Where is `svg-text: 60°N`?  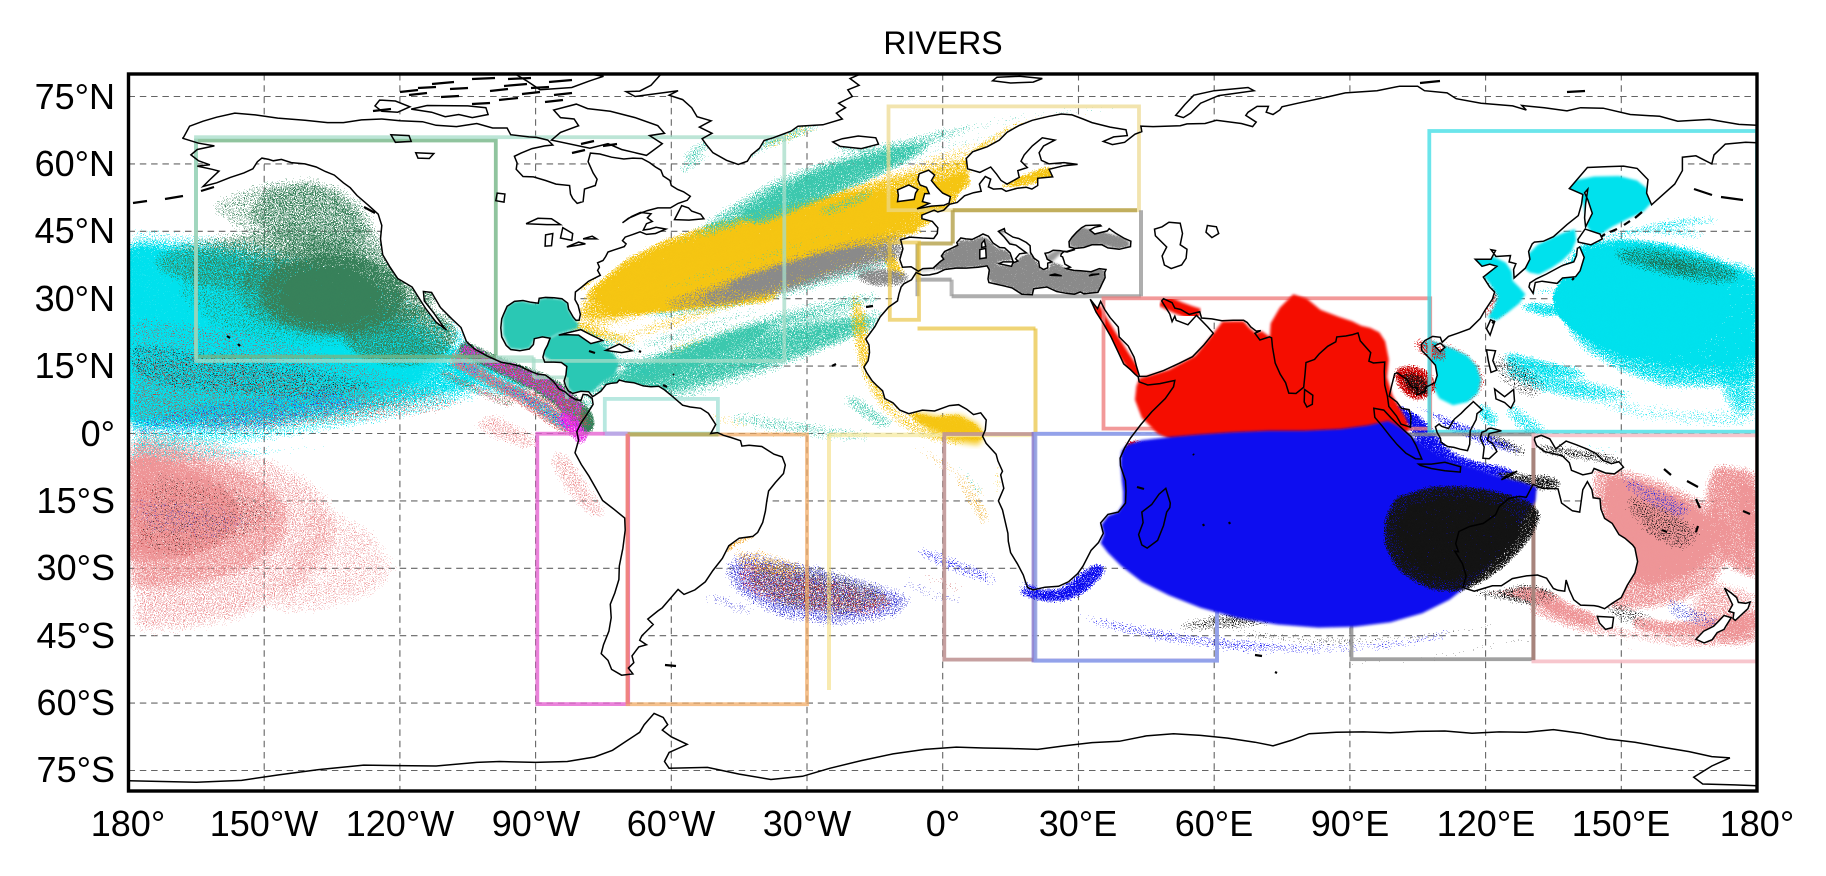 svg-text: 60°N is located at coordinates (75, 163).